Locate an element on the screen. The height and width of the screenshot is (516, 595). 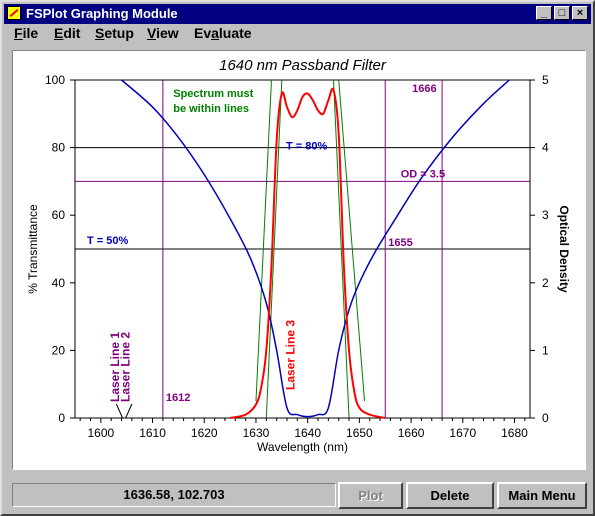
y2-tick-label: 4 is located at coordinates (545, 148).